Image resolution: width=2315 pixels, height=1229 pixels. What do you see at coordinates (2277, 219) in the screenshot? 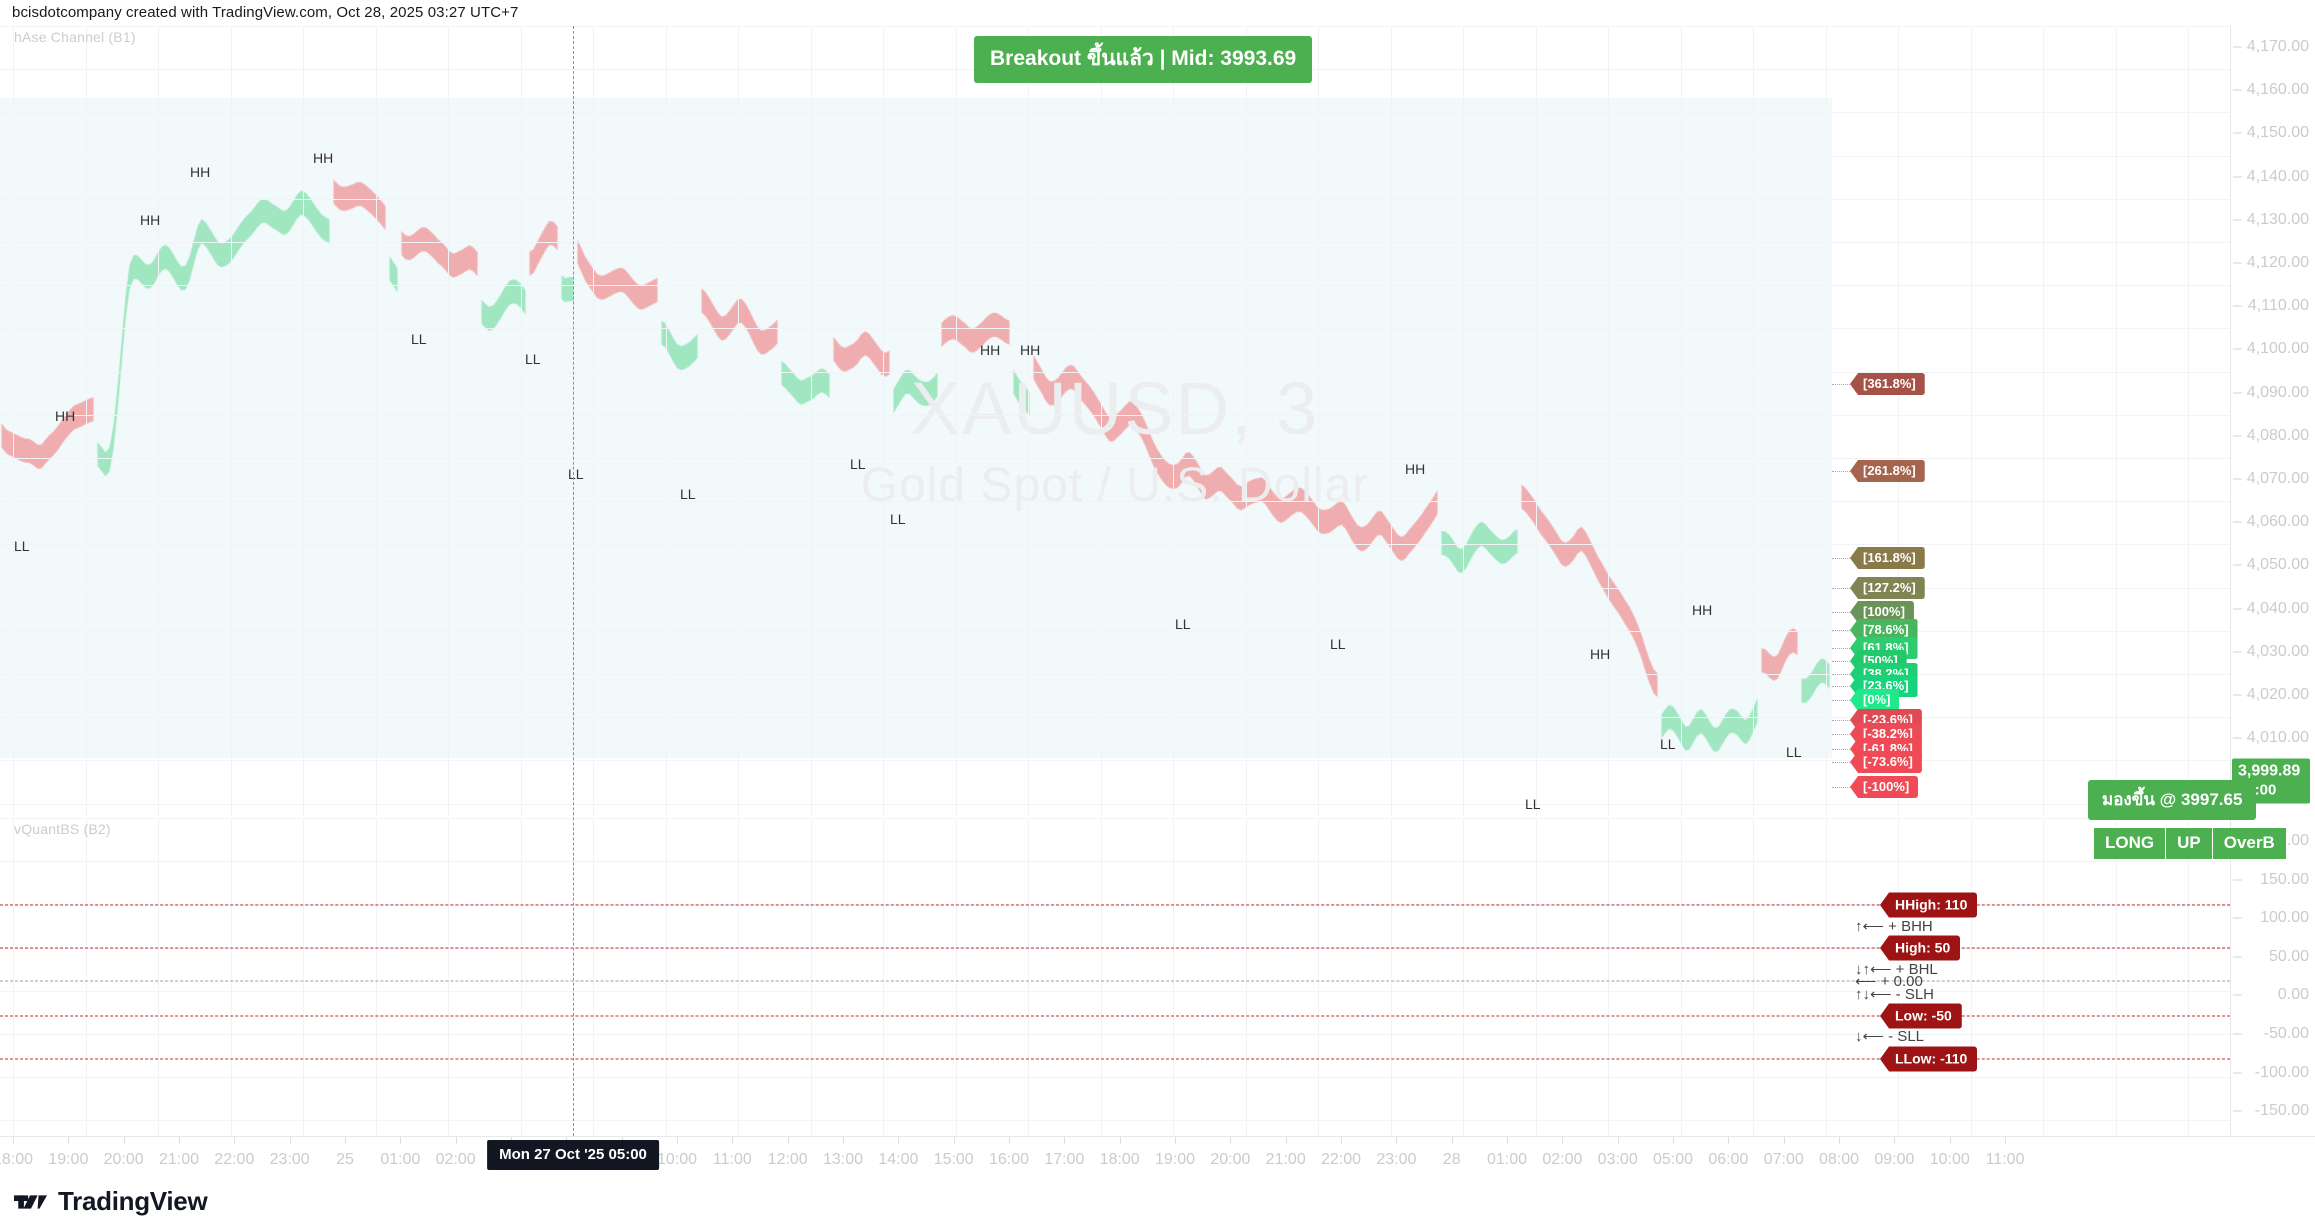
I see `price-axis-tick: 4,130.00` at bounding box center [2277, 219].